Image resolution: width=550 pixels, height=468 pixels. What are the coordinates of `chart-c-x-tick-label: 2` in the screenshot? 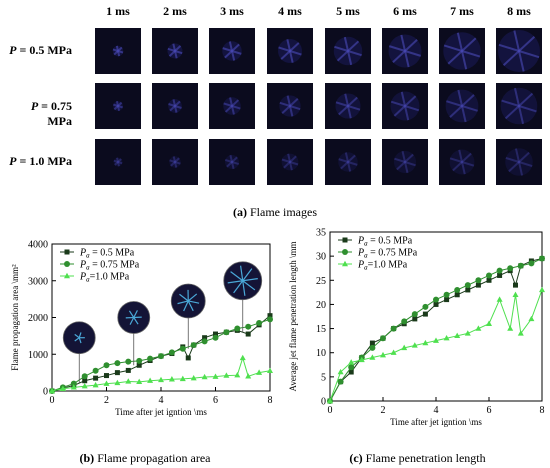 It's located at (383, 410).